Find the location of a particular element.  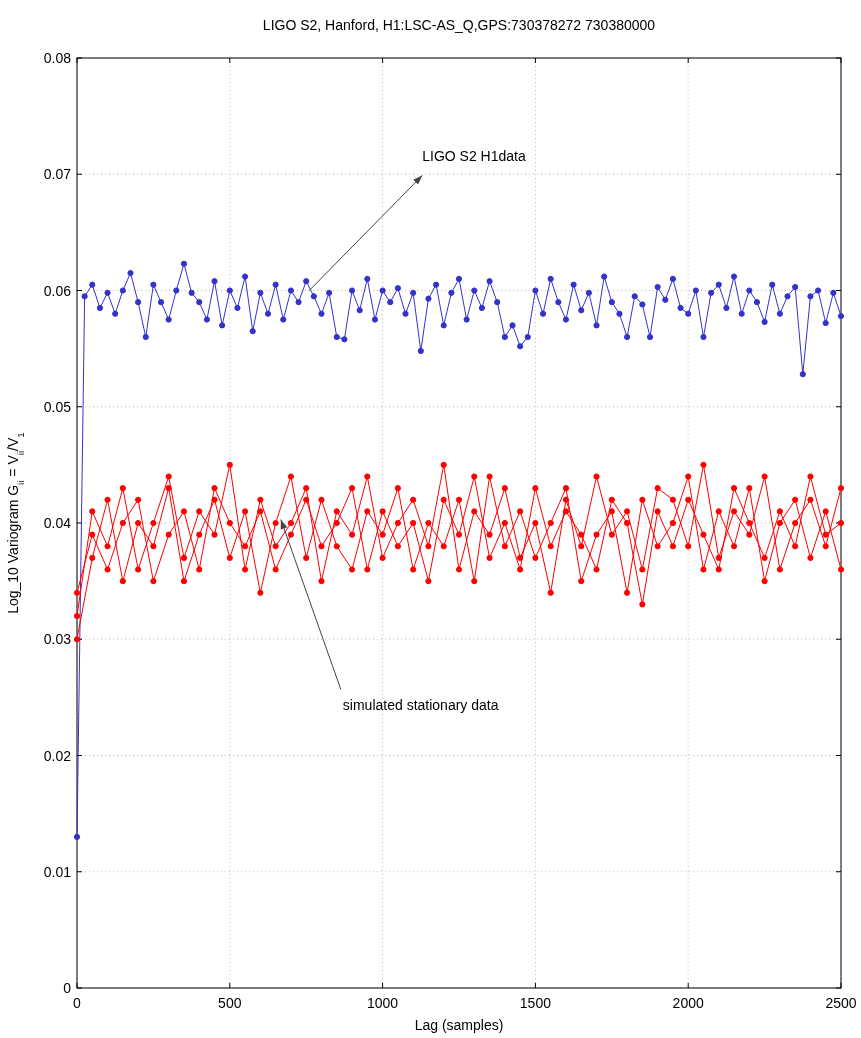

x-tick-label: 1000 is located at coordinates (383, 1003).